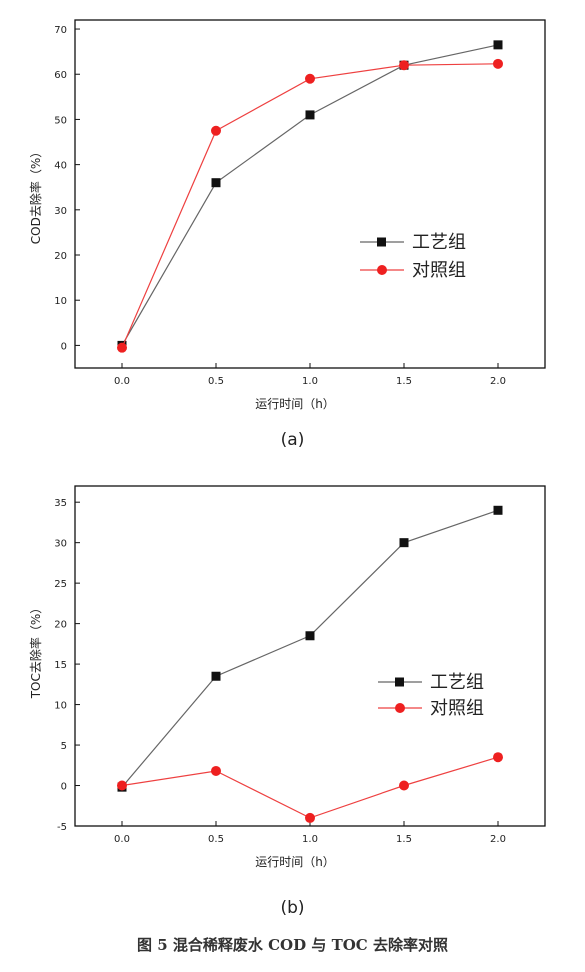 The image size is (585, 972). Describe the element at coordinates (295, 404) in the screenshot. I see `x-axis-title-a: 运行时间（h）` at that location.